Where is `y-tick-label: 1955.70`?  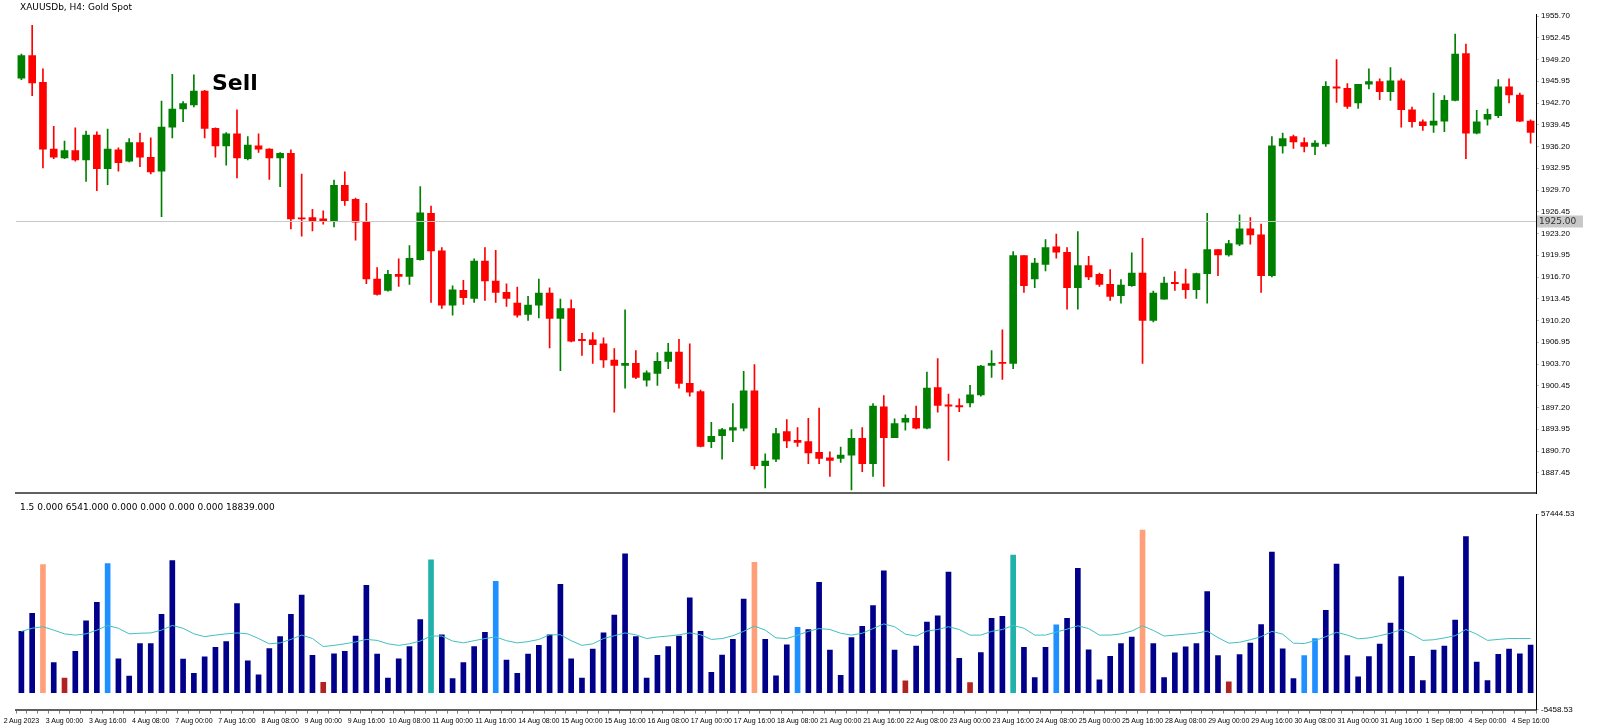
y-tick-label: 1955.70 is located at coordinates (1556, 16).